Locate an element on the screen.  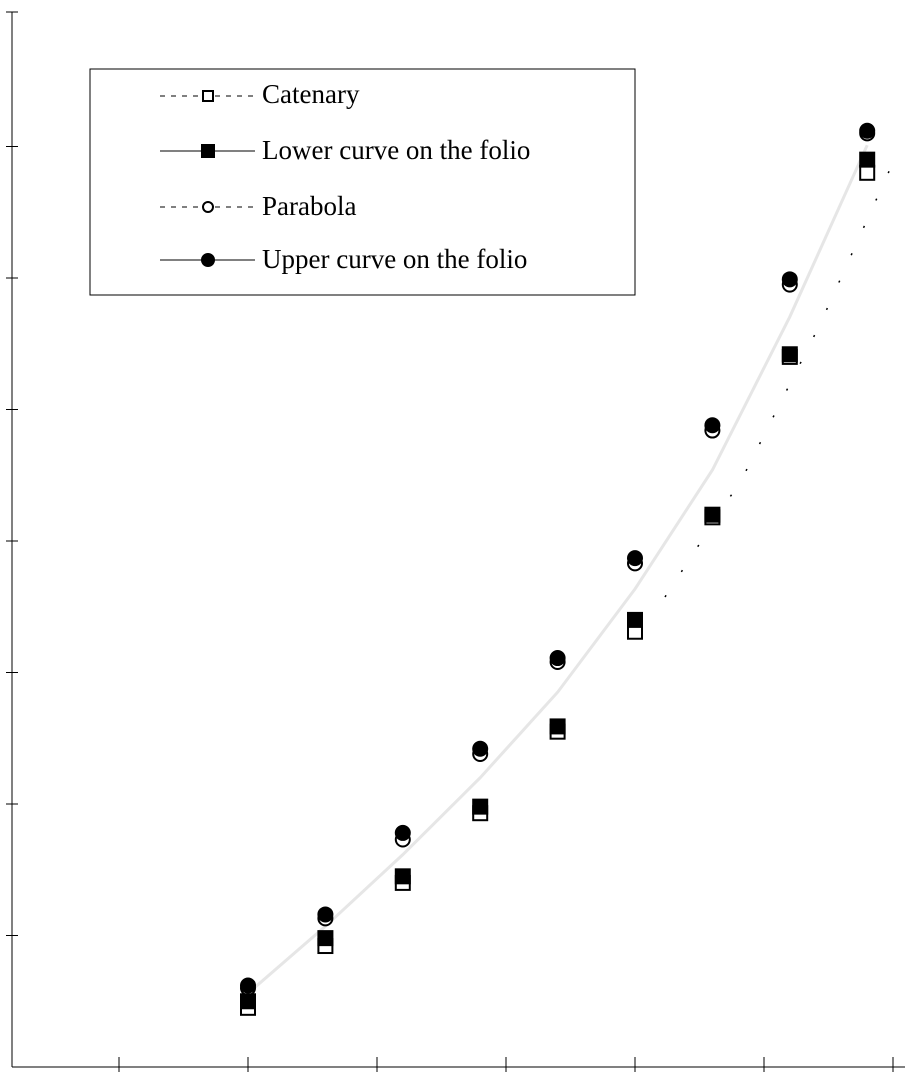
legend-marker-lower-curve-on-the-folio is located at coordinates (208, 151).